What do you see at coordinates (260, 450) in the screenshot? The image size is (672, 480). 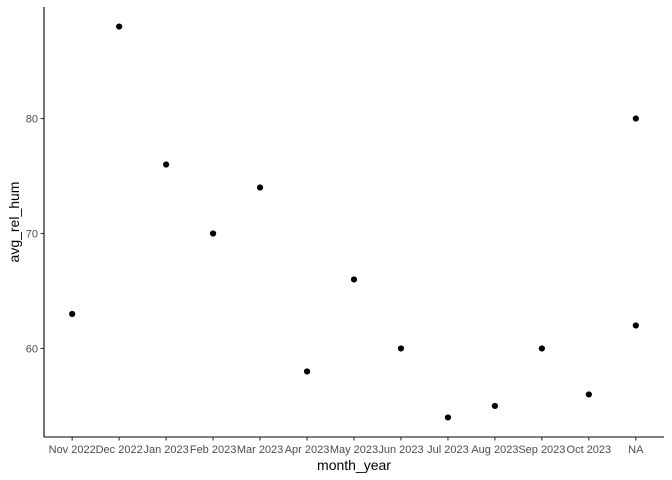 I see `x-tick-label: Mar 2023` at bounding box center [260, 450].